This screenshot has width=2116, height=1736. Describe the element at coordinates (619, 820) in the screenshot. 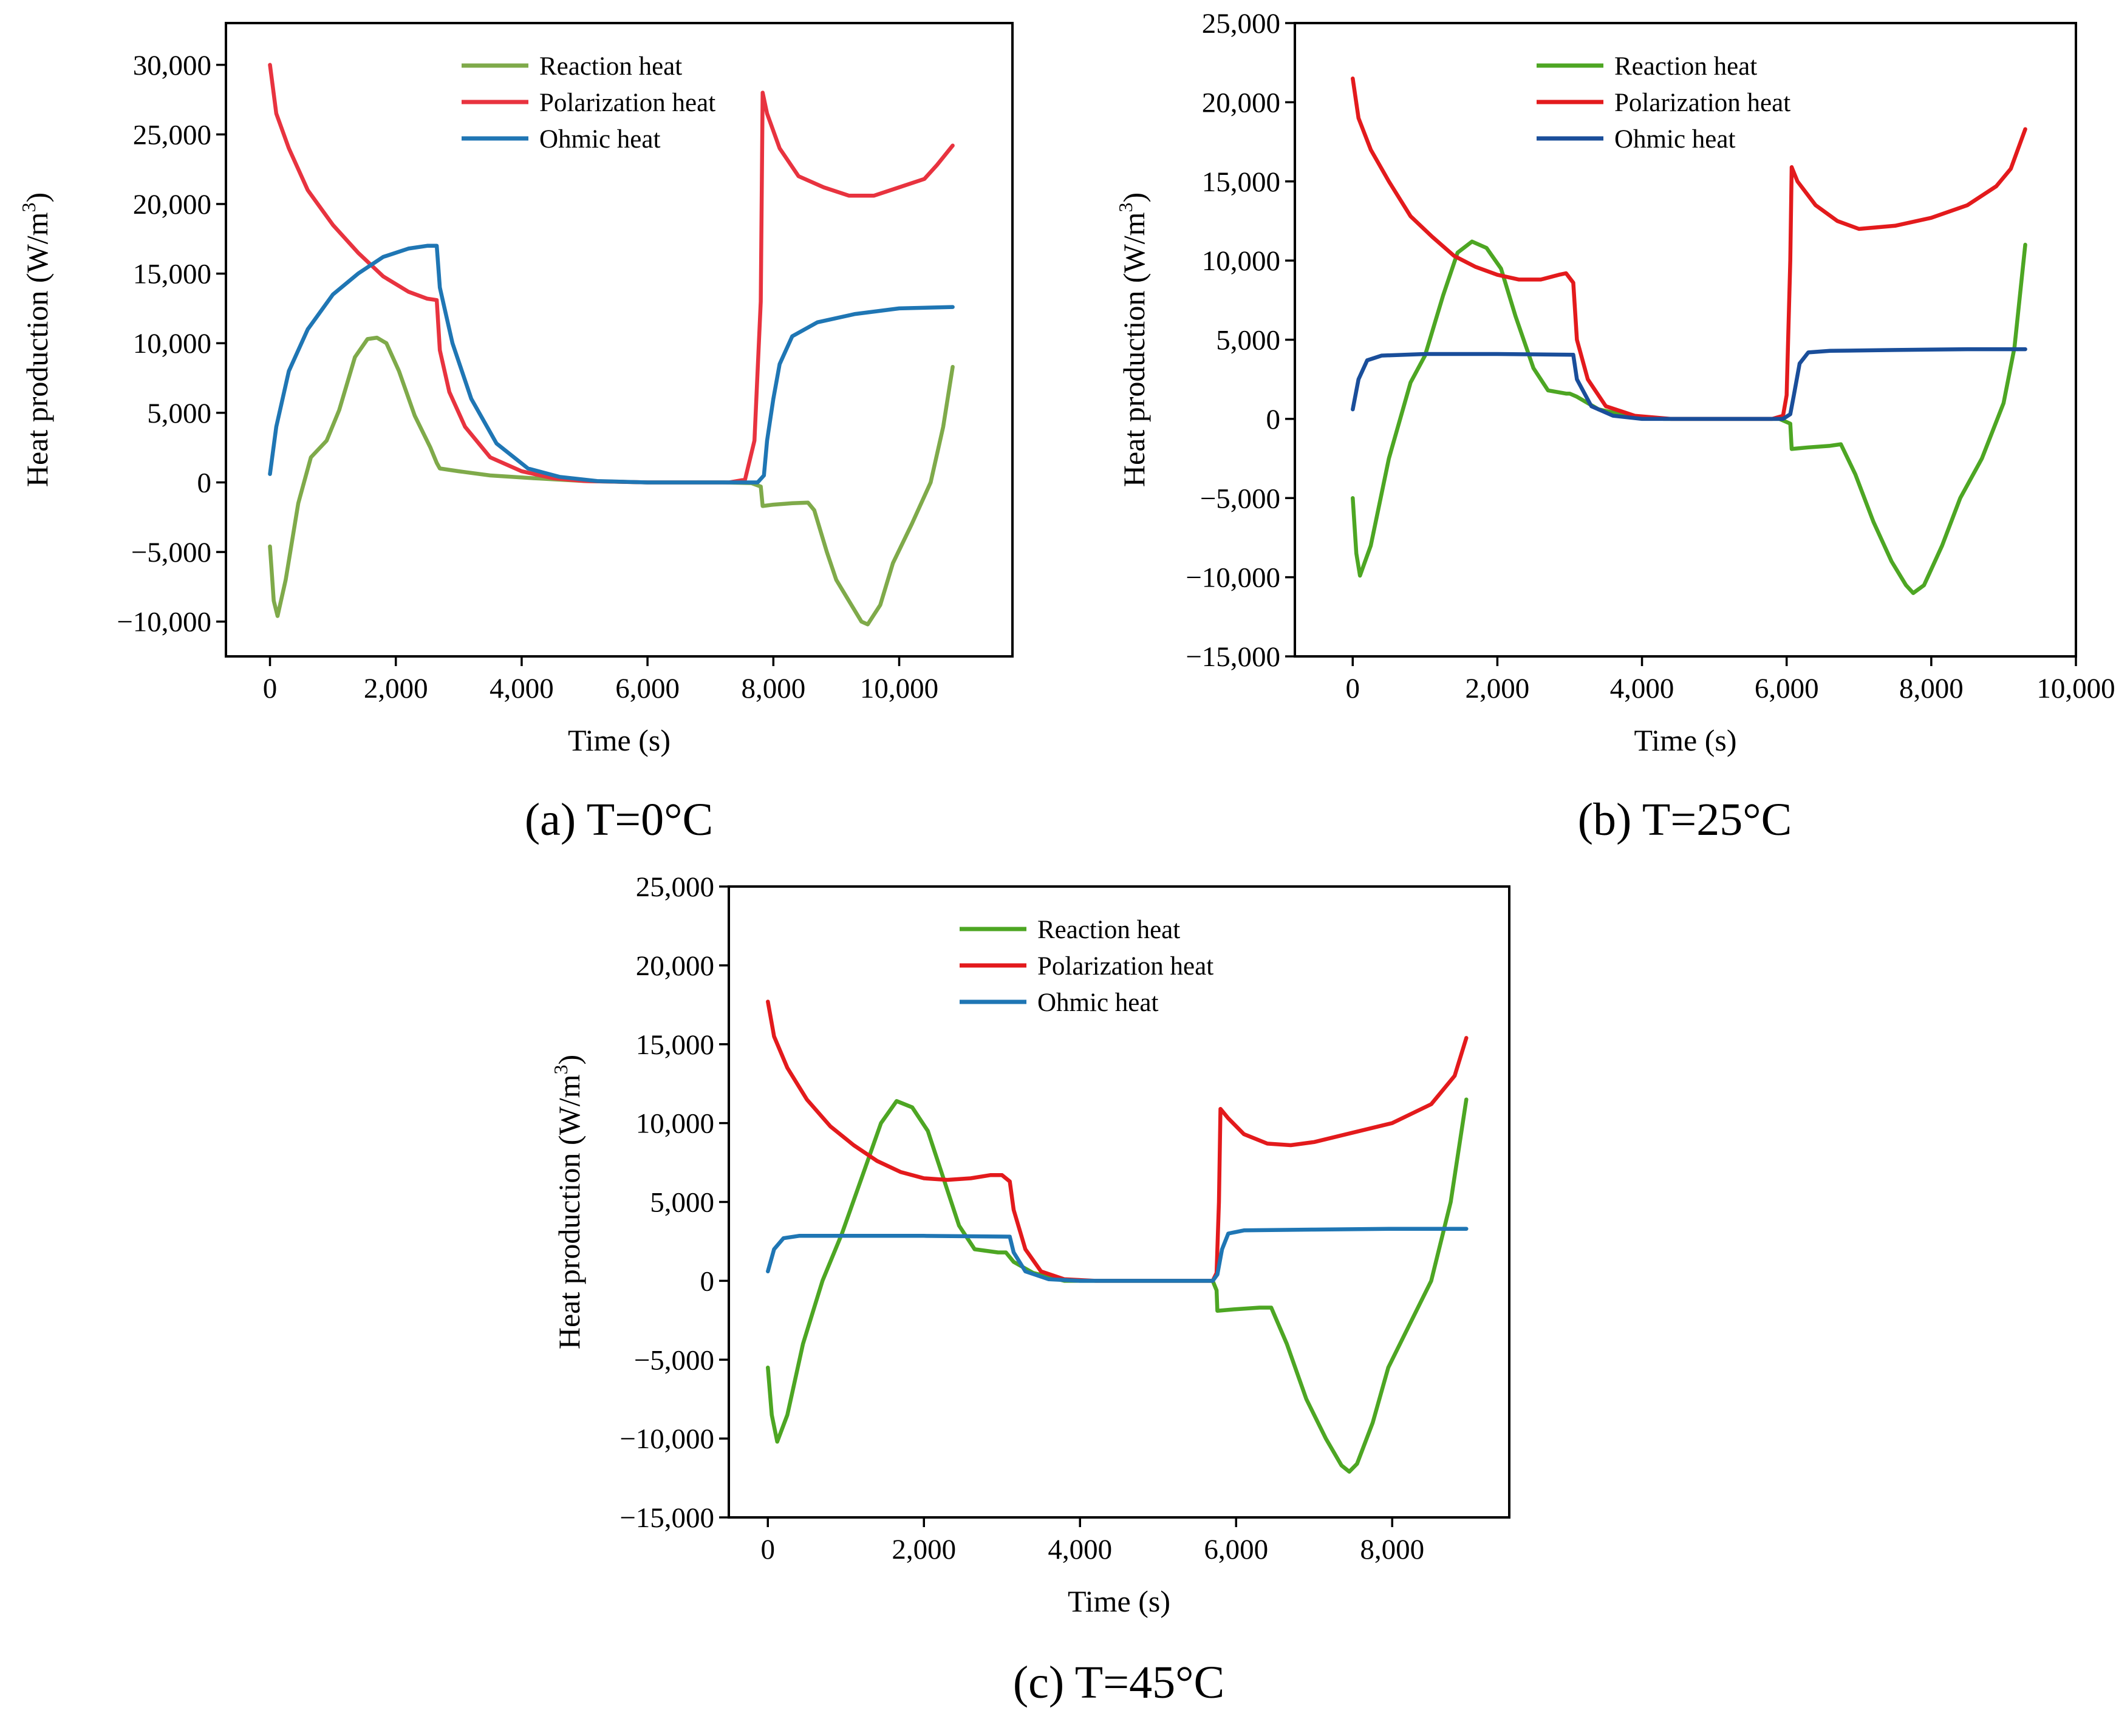

I see `panel-caption: (a) T=0°C` at that location.